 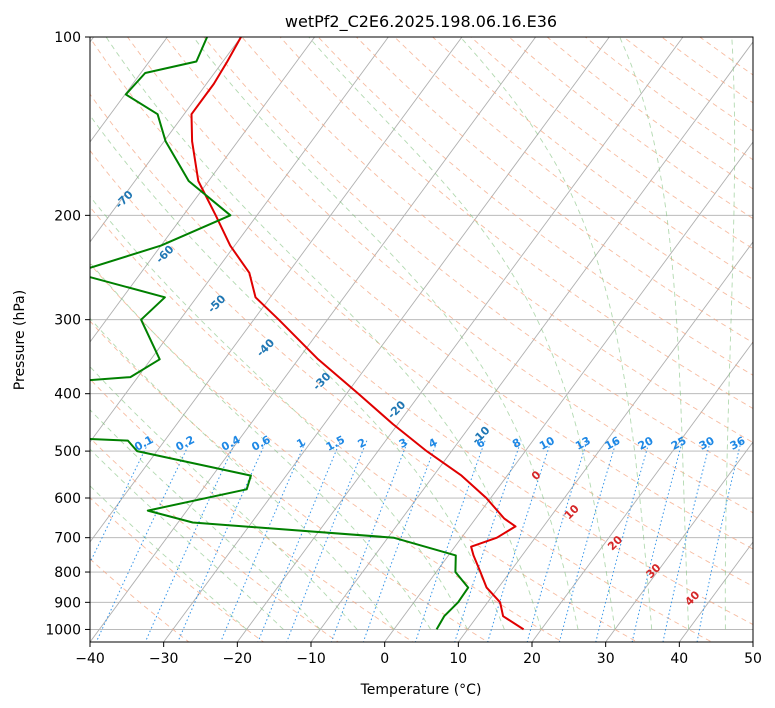 What do you see at coordinates (67, 321) in the screenshot?
I see `y-tick-label: 300` at bounding box center [67, 321].